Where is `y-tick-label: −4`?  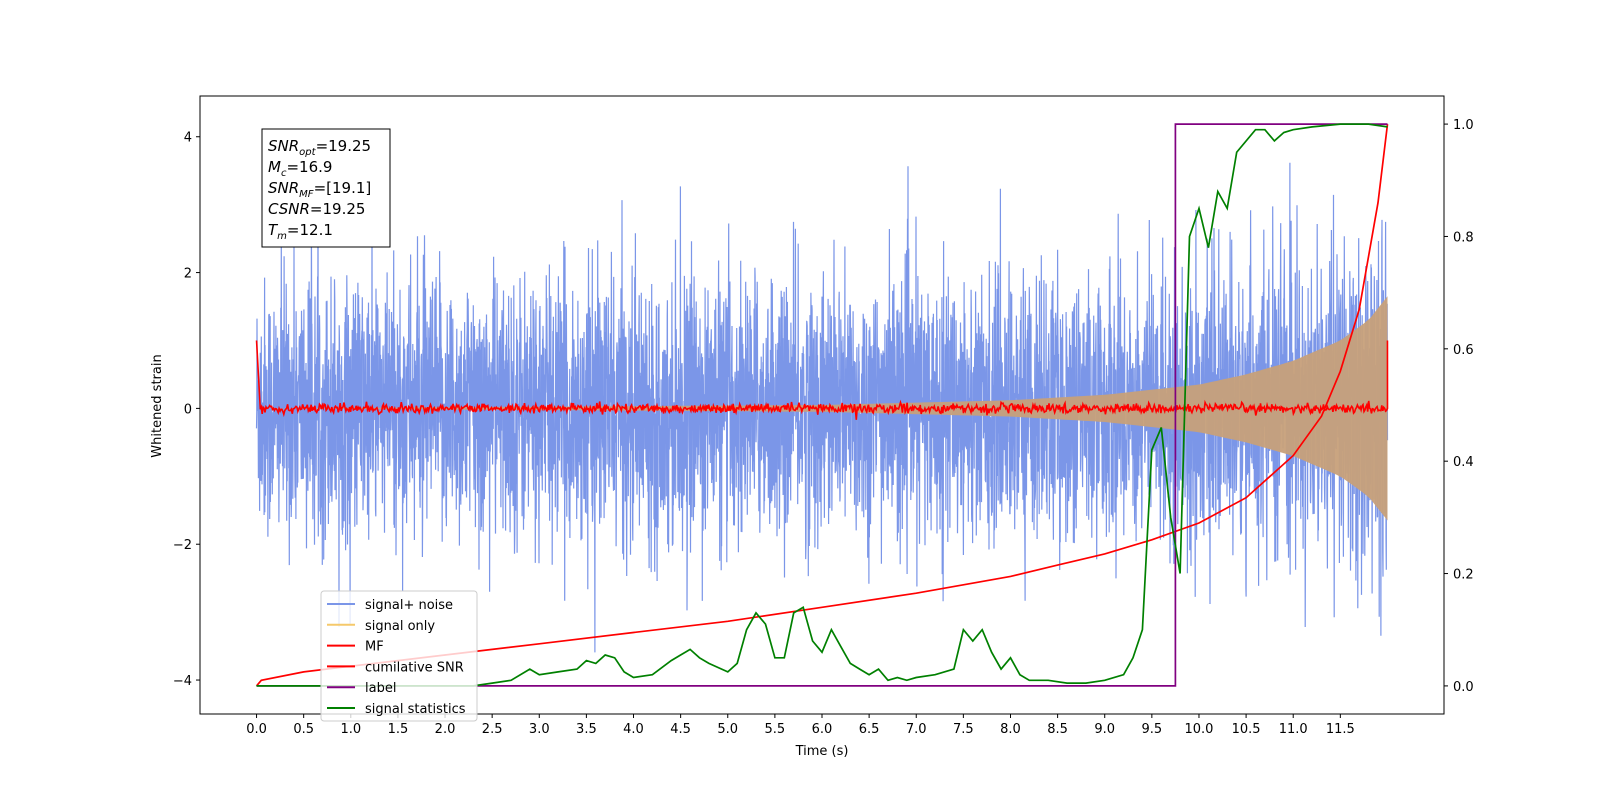 y-tick-label: −4 is located at coordinates (182, 681).